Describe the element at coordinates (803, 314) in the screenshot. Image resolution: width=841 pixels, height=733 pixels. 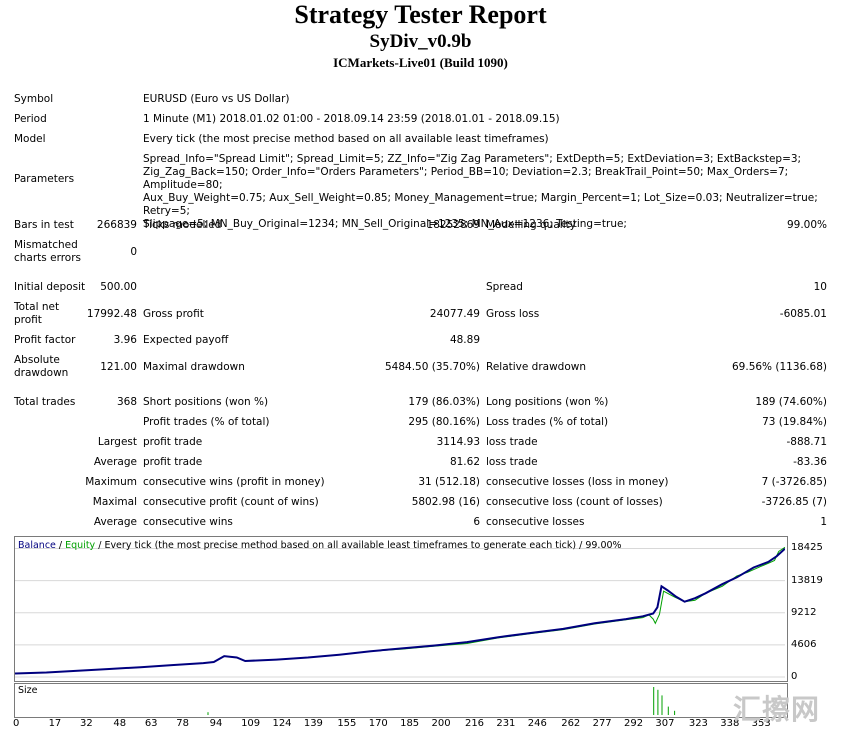
I see `gross-loss-value: -6085.01` at that location.